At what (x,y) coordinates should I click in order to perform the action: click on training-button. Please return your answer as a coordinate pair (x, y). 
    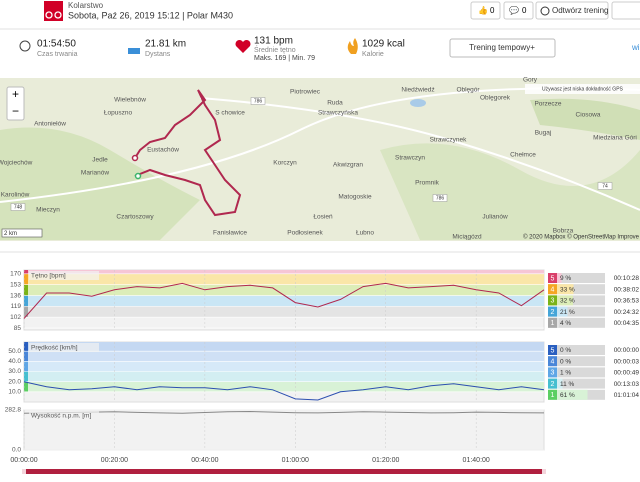
    Looking at the image, I should click on (502, 48).